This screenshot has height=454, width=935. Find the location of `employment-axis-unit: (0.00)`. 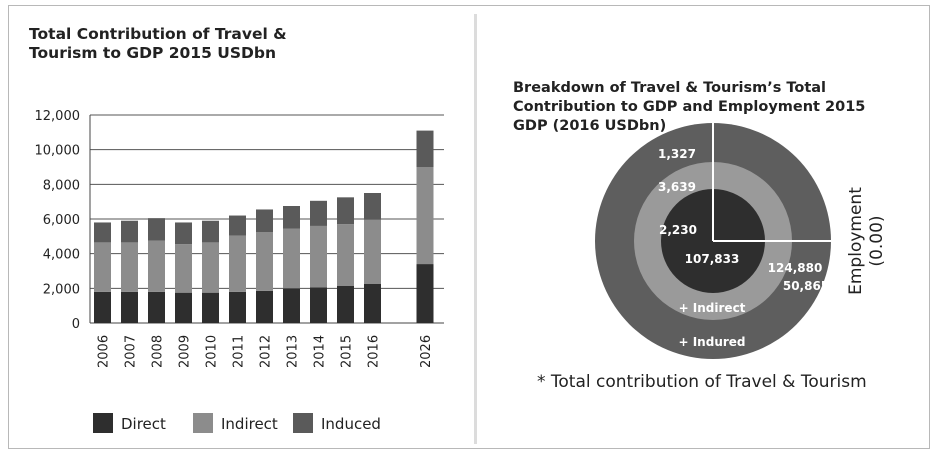

employment-axis-unit: (0.00) is located at coordinates (877, 240).